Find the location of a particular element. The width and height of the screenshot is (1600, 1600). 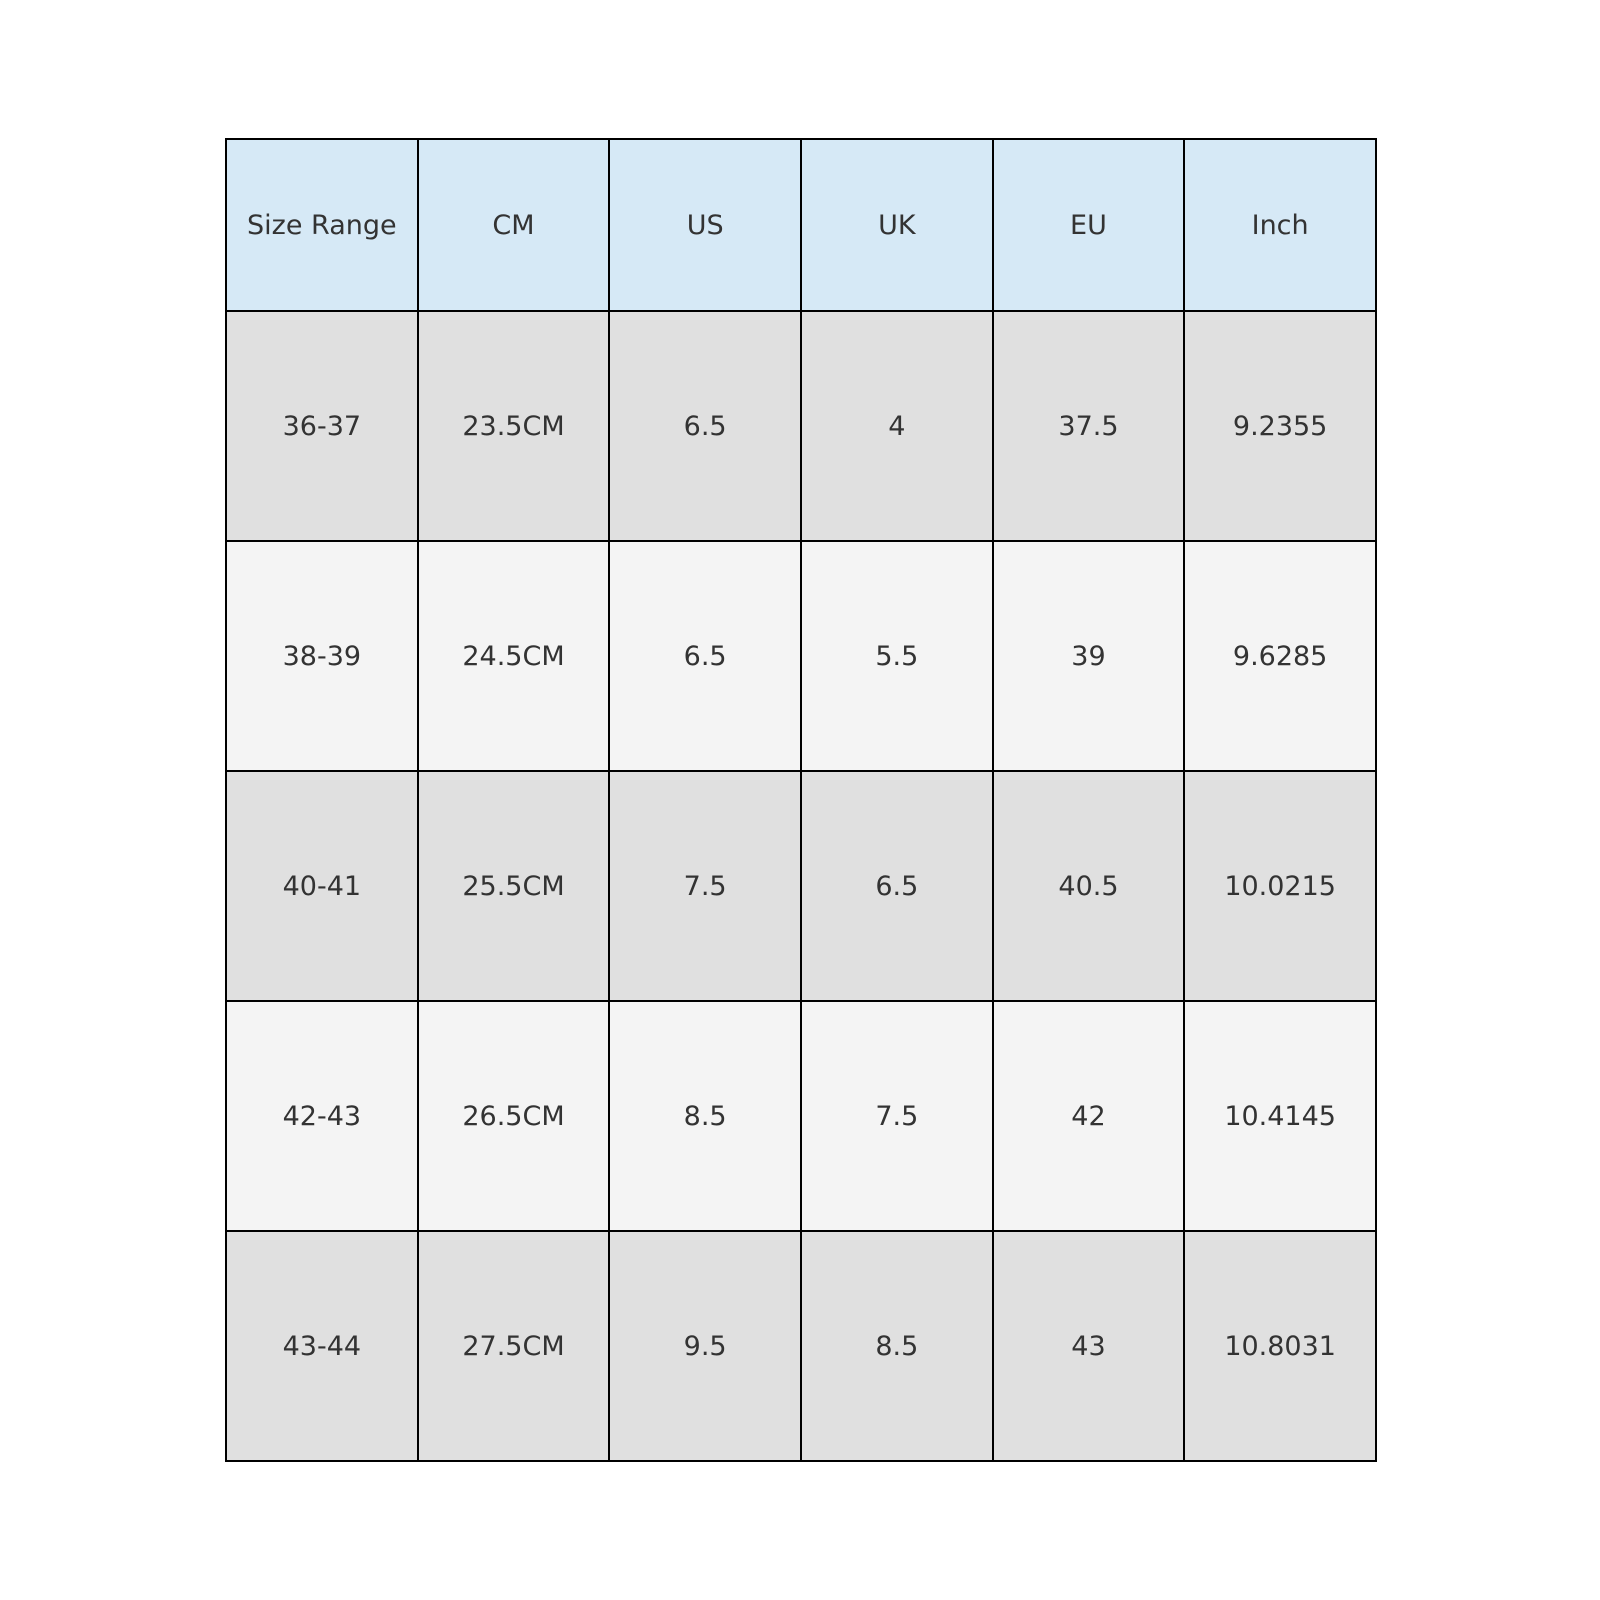

cell-size-range: 40-41 is located at coordinates (322, 886).